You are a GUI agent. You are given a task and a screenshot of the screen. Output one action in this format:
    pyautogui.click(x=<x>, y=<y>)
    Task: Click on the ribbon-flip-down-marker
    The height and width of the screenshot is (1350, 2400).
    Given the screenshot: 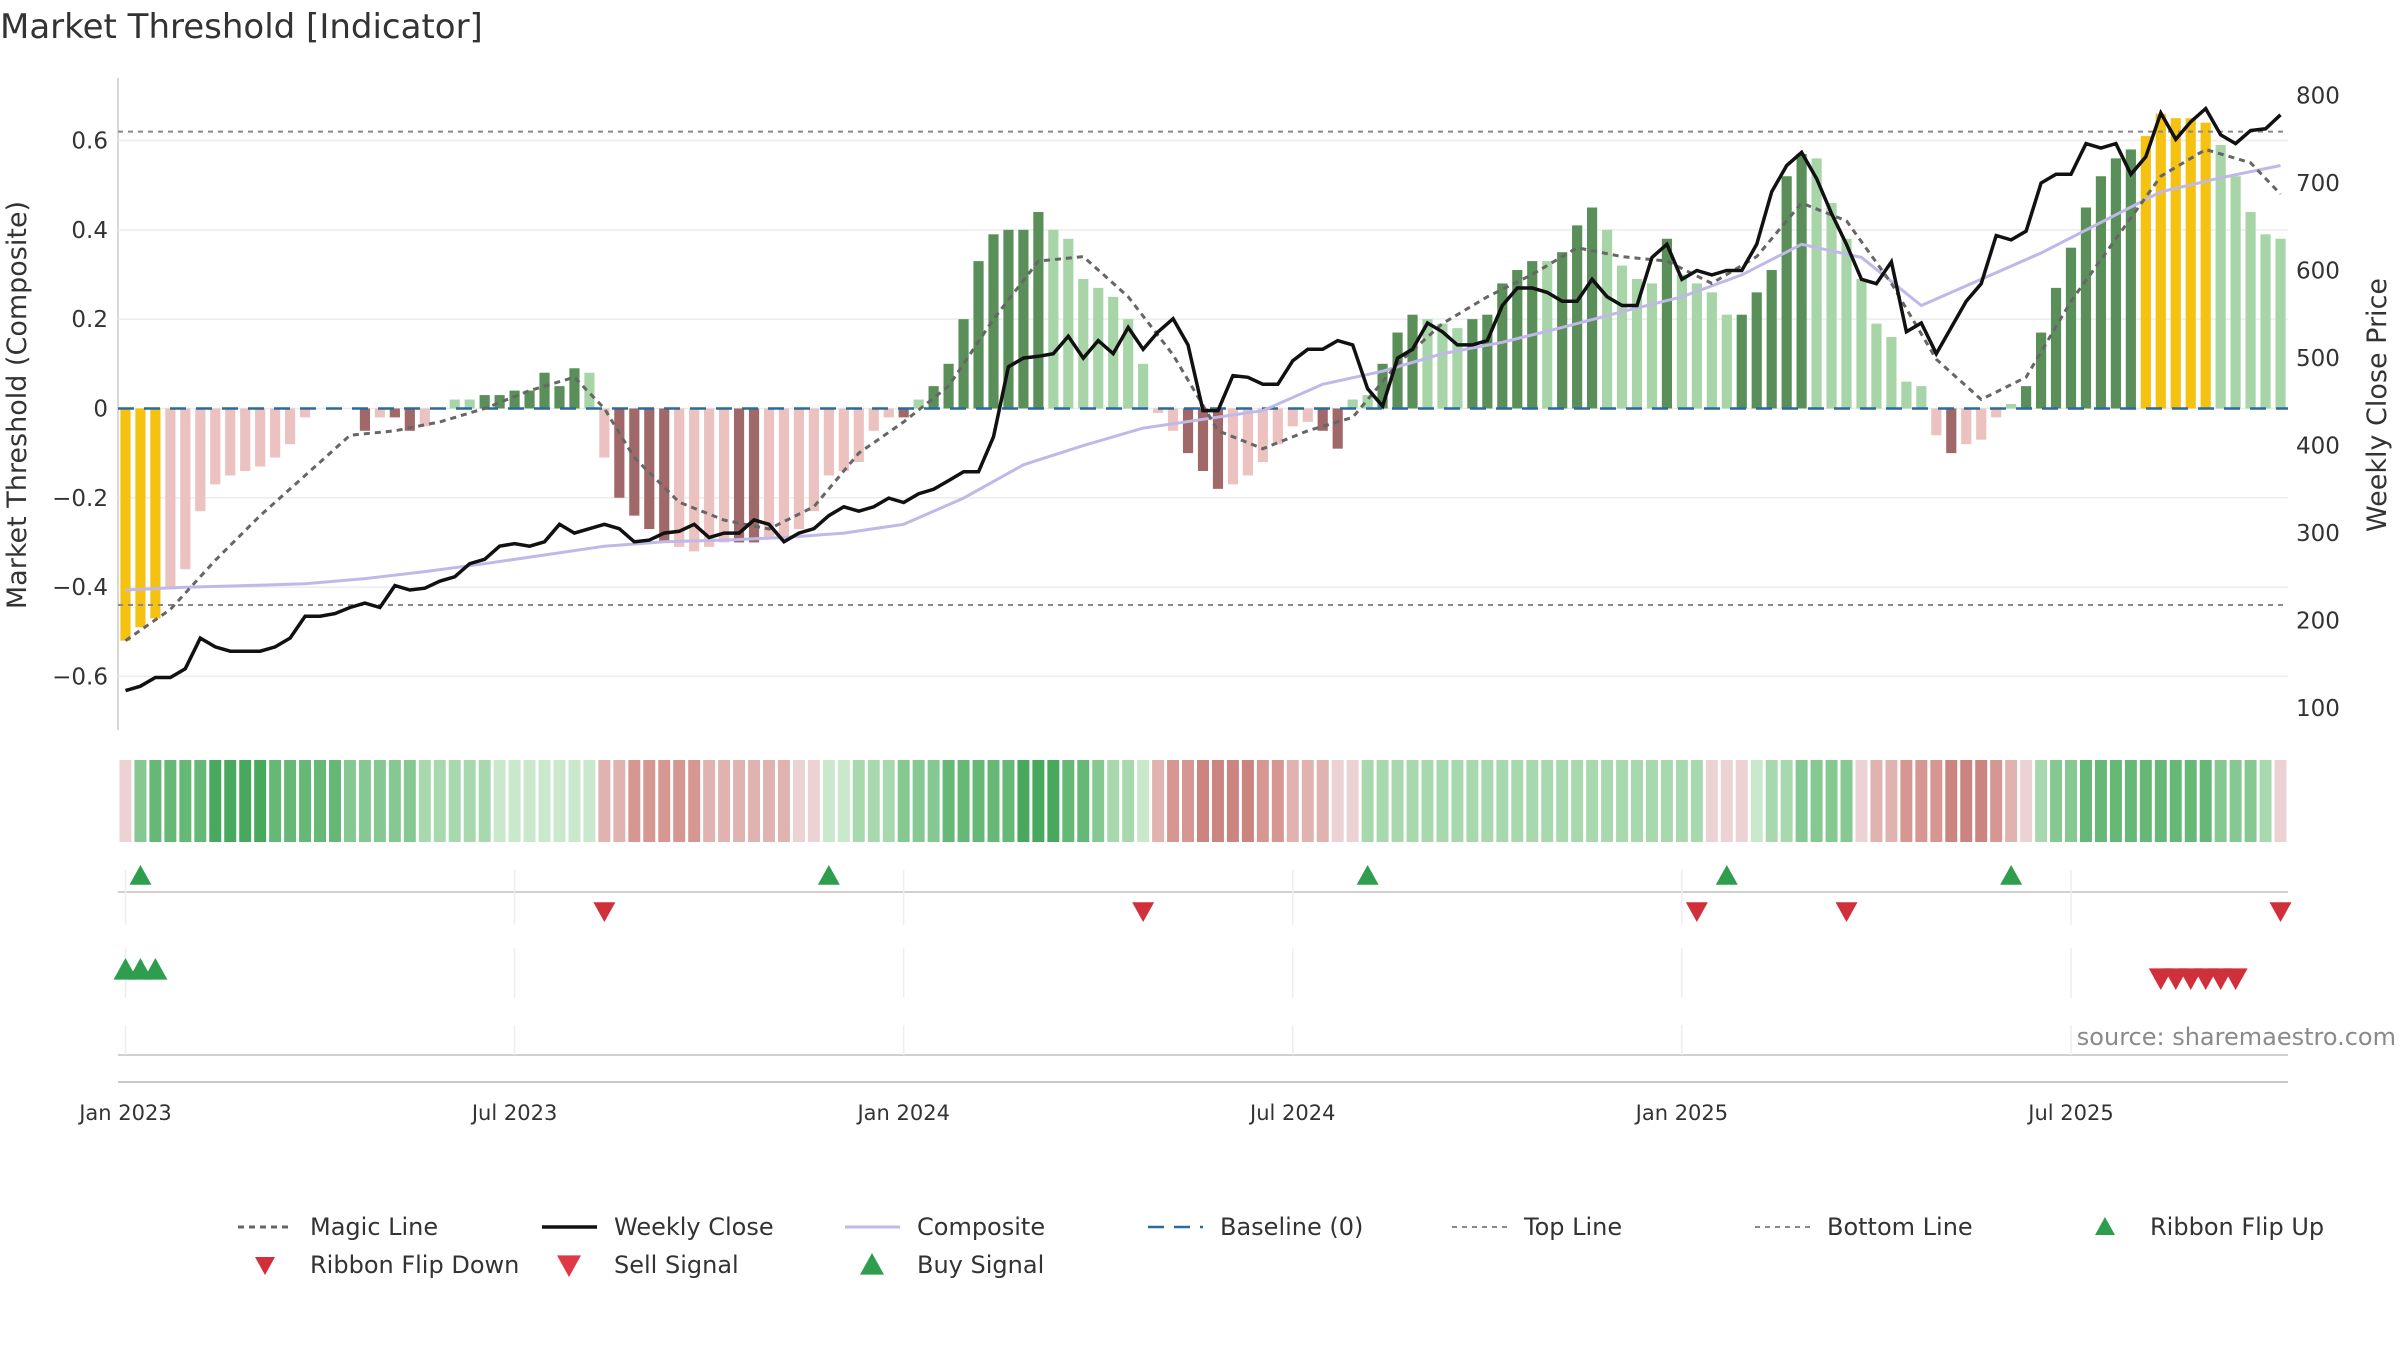 What is the action you would take?
    pyautogui.click(x=2280, y=912)
    